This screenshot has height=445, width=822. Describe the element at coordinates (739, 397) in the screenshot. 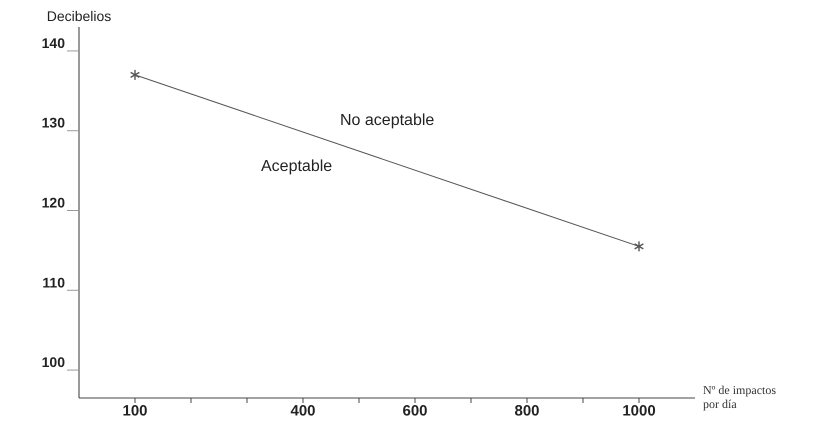

I see `x-axis-title: Nº de impactos por día` at that location.